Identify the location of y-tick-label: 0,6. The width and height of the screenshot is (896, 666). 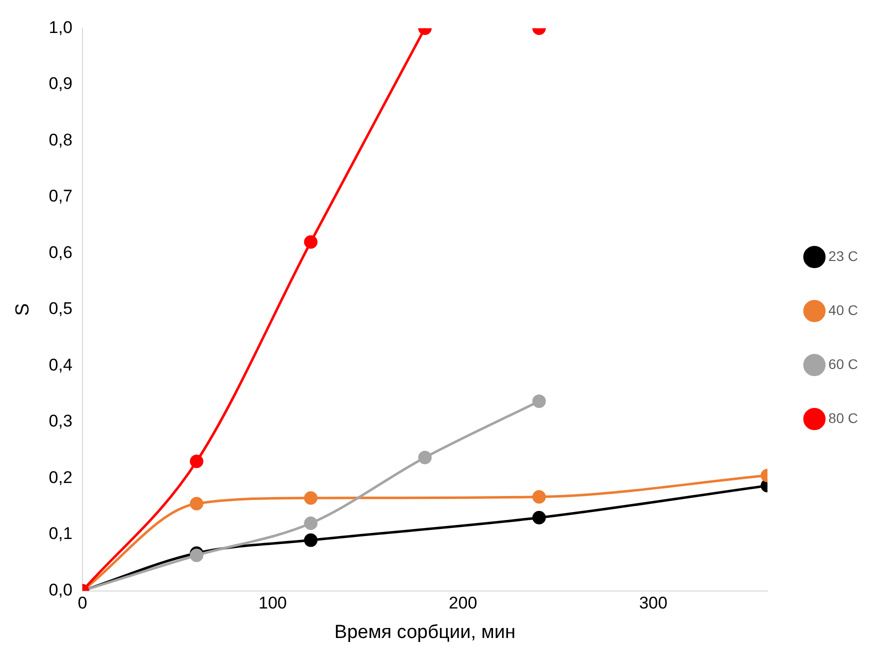
(60, 252).